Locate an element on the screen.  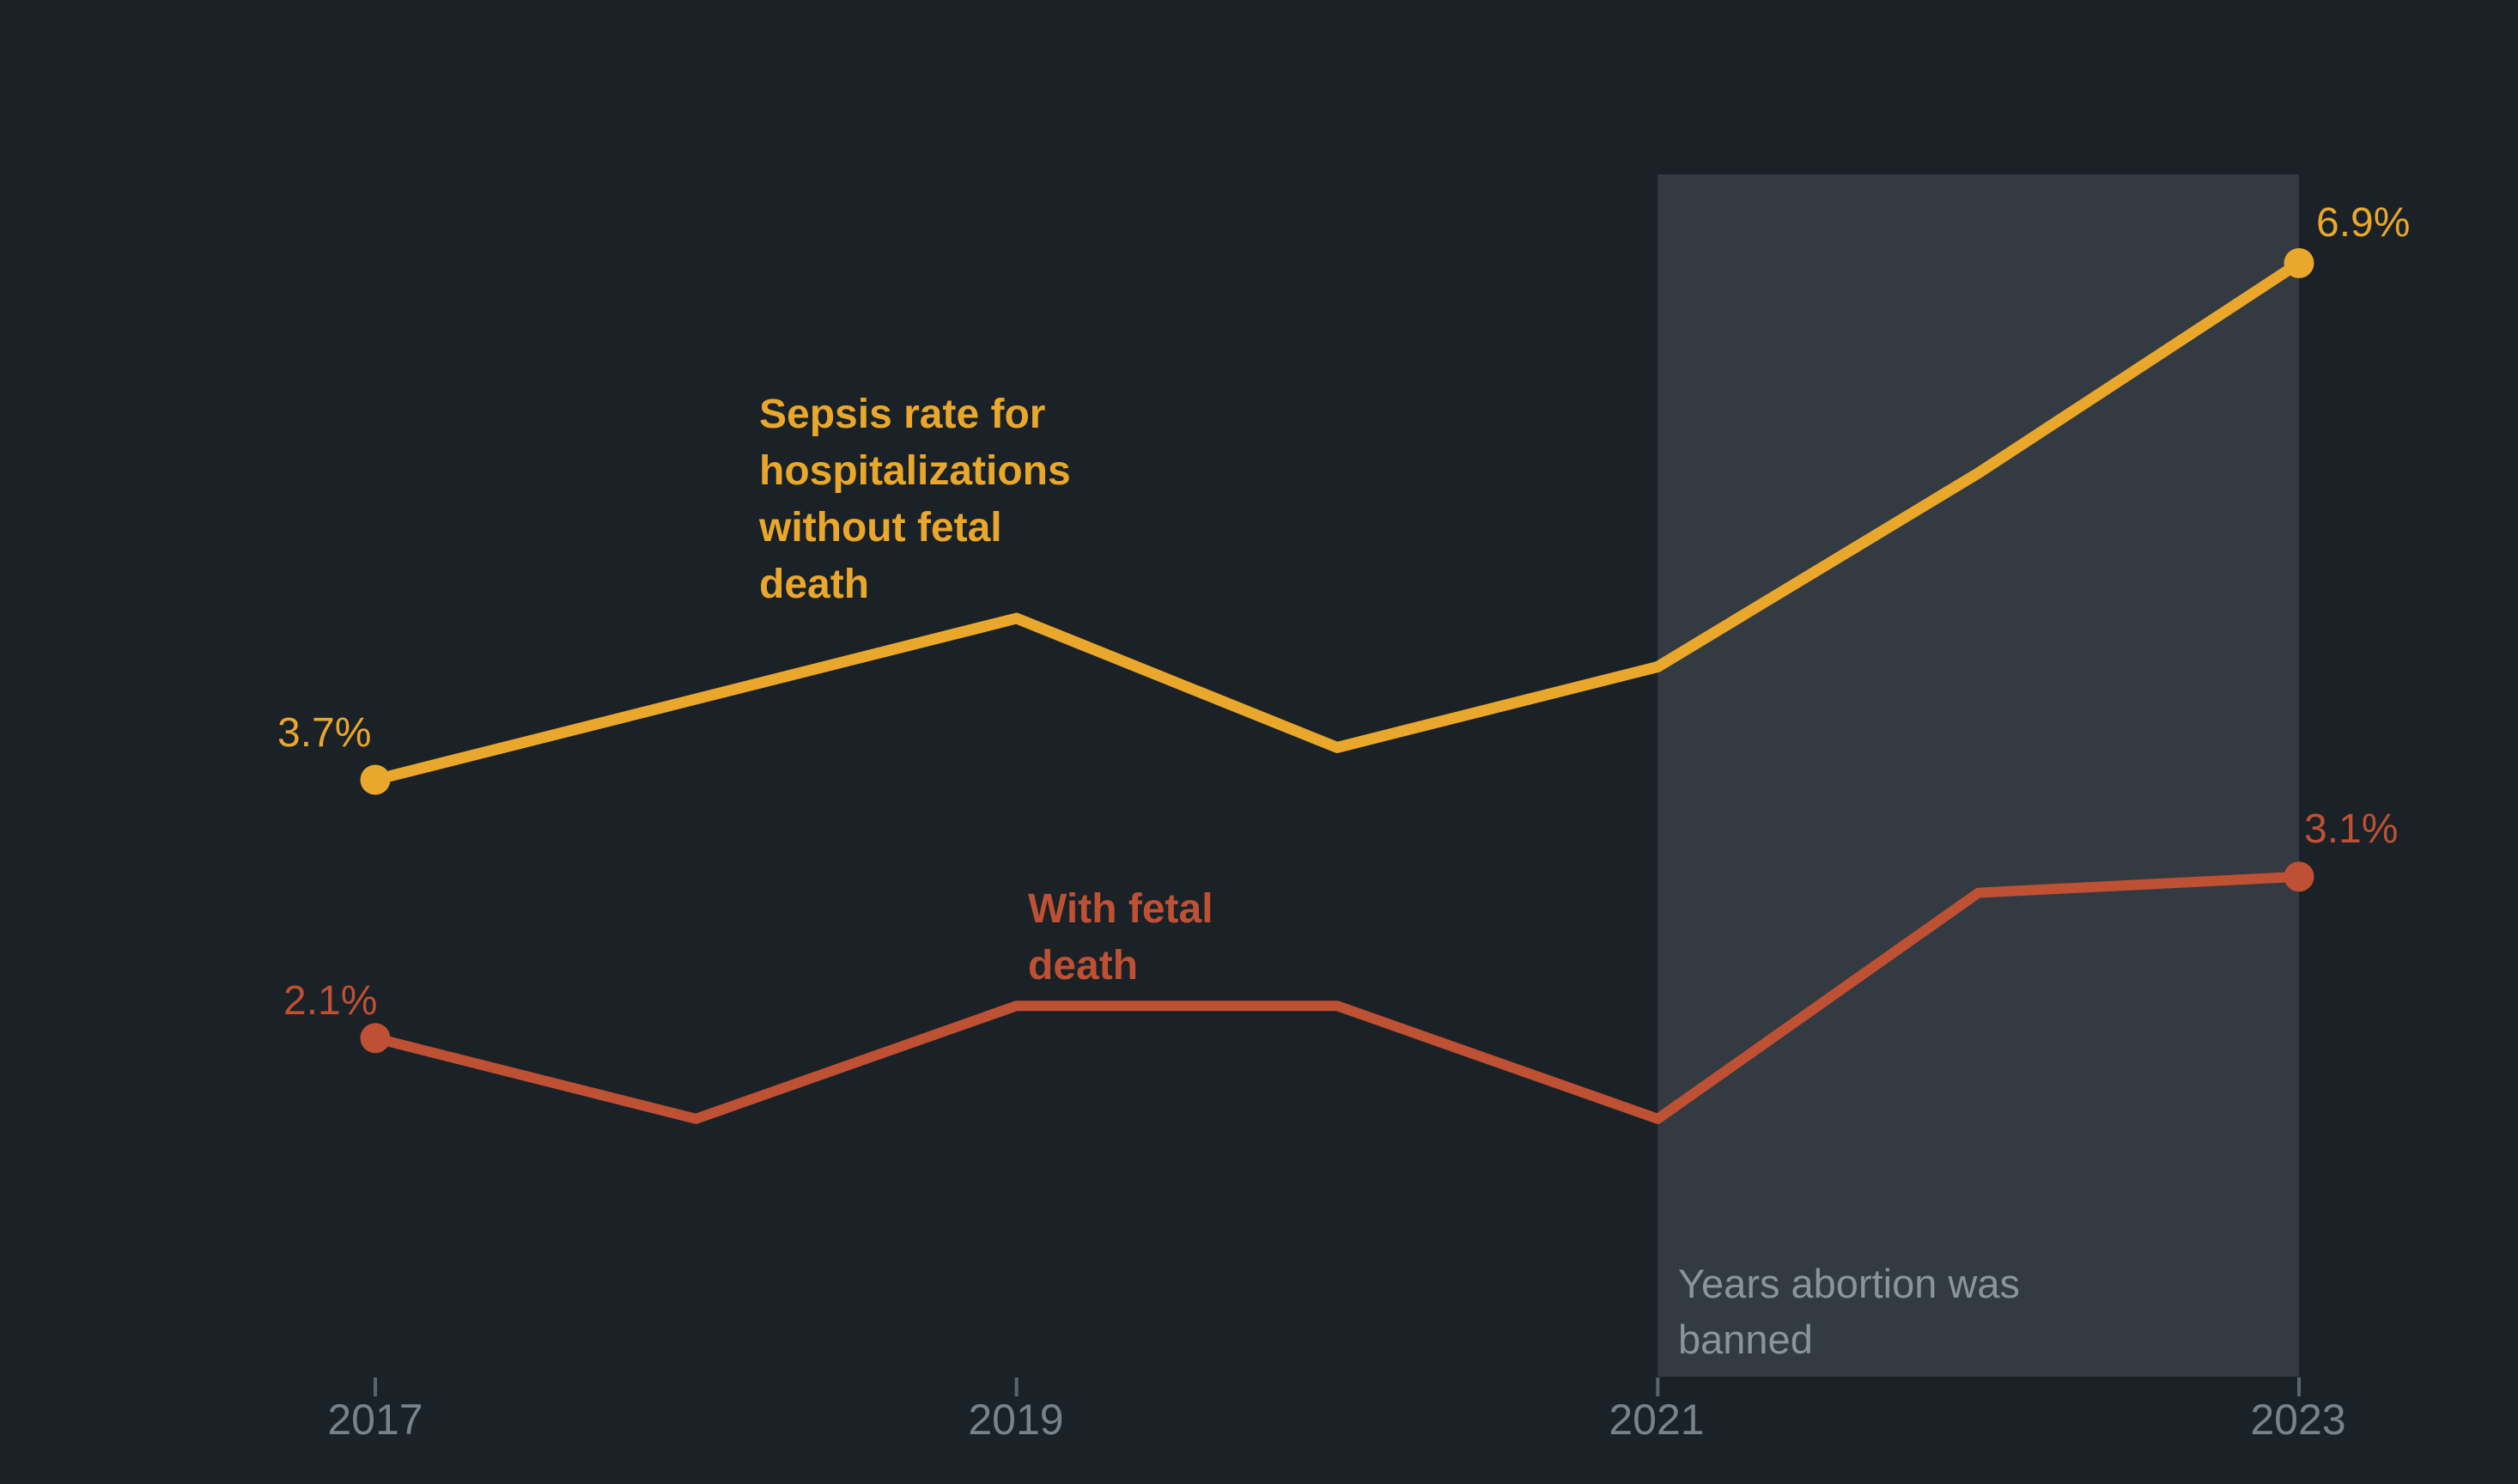
series-label-with-fetal-death: With fetal death is located at coordinates (1120, 937).